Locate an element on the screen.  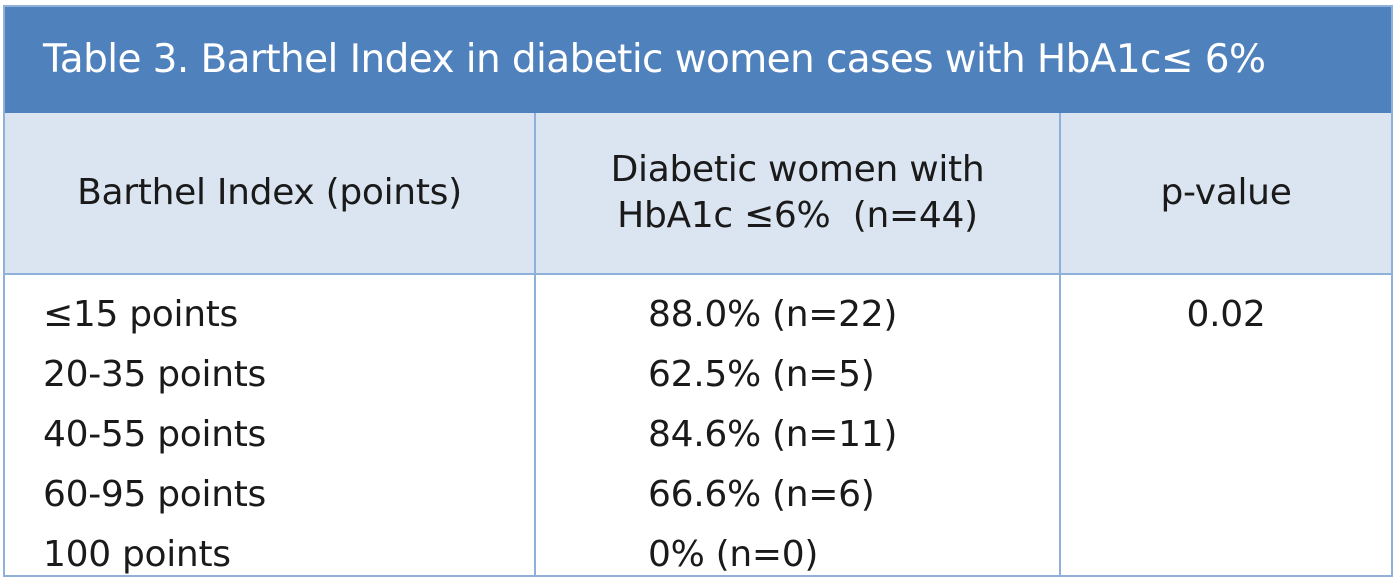
cell-diabetic-women: 88.0% (n=22) is located at coordinates (773, 314).